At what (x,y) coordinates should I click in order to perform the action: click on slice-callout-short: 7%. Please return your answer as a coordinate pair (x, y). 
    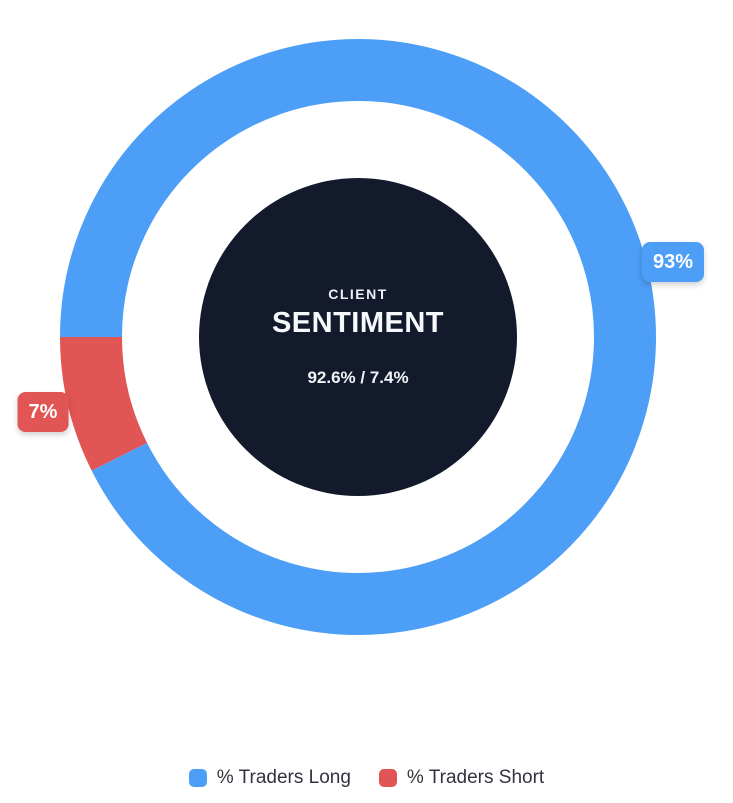
    Looking at the image, I should click on (43, 412).